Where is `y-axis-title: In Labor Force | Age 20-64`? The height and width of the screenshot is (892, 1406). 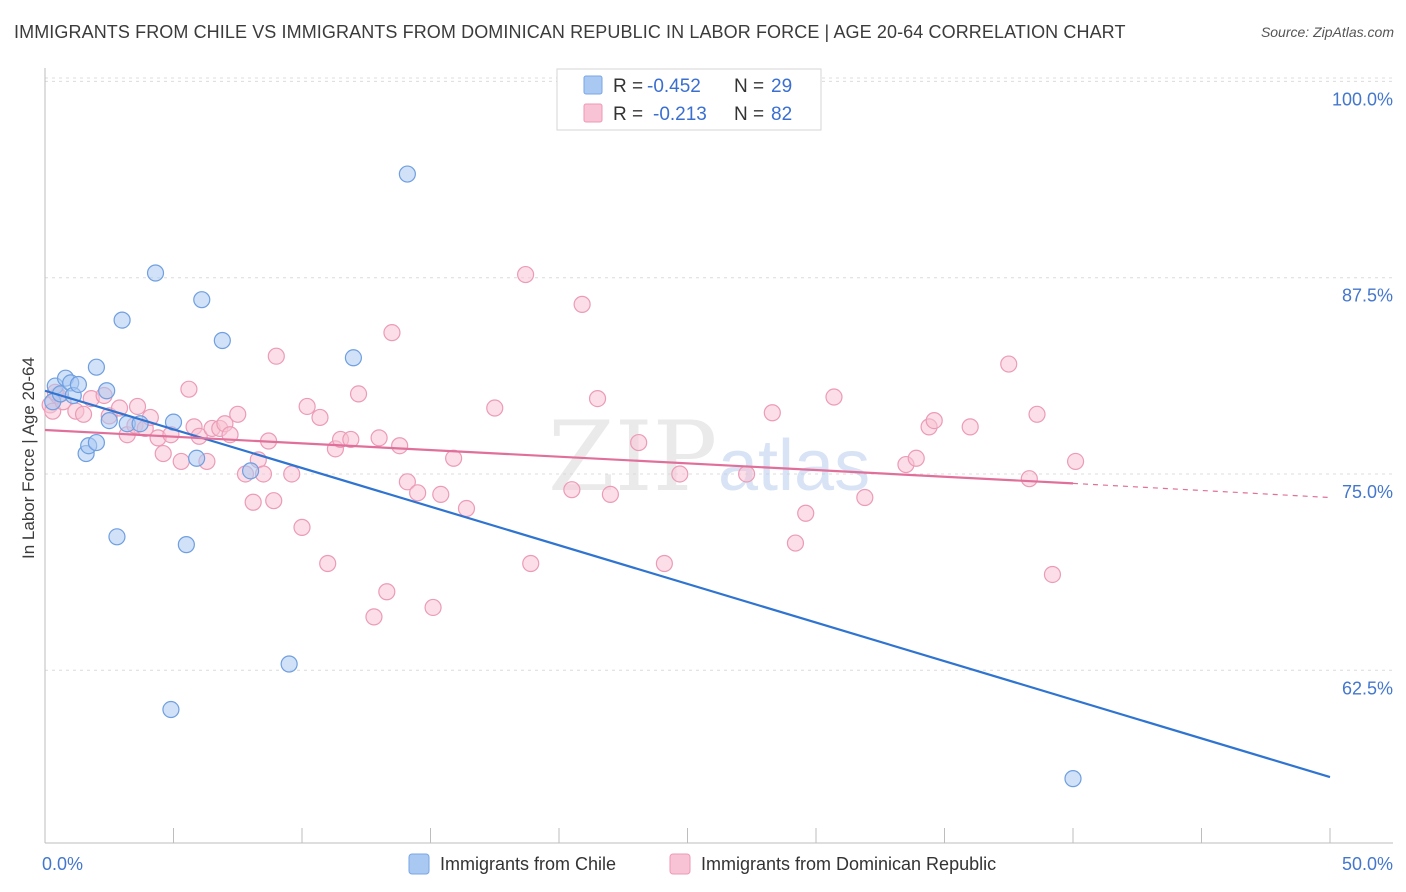
y-axis-title: In Labor Force | Age 20-64 is located at coordinates (28, 458).